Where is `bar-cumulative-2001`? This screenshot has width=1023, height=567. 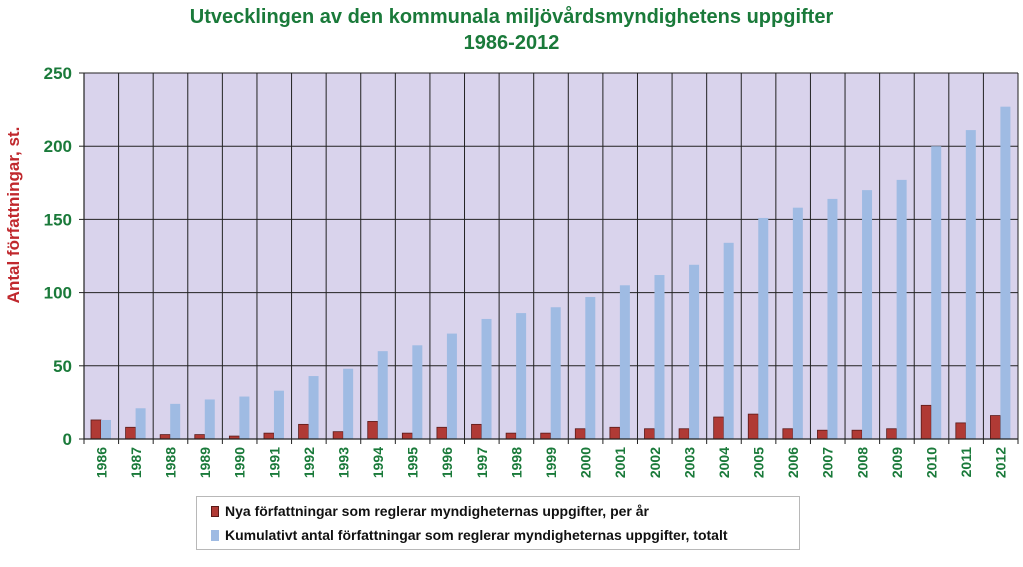
bar-cumulative-2001 is located at coordinates (624, 362).